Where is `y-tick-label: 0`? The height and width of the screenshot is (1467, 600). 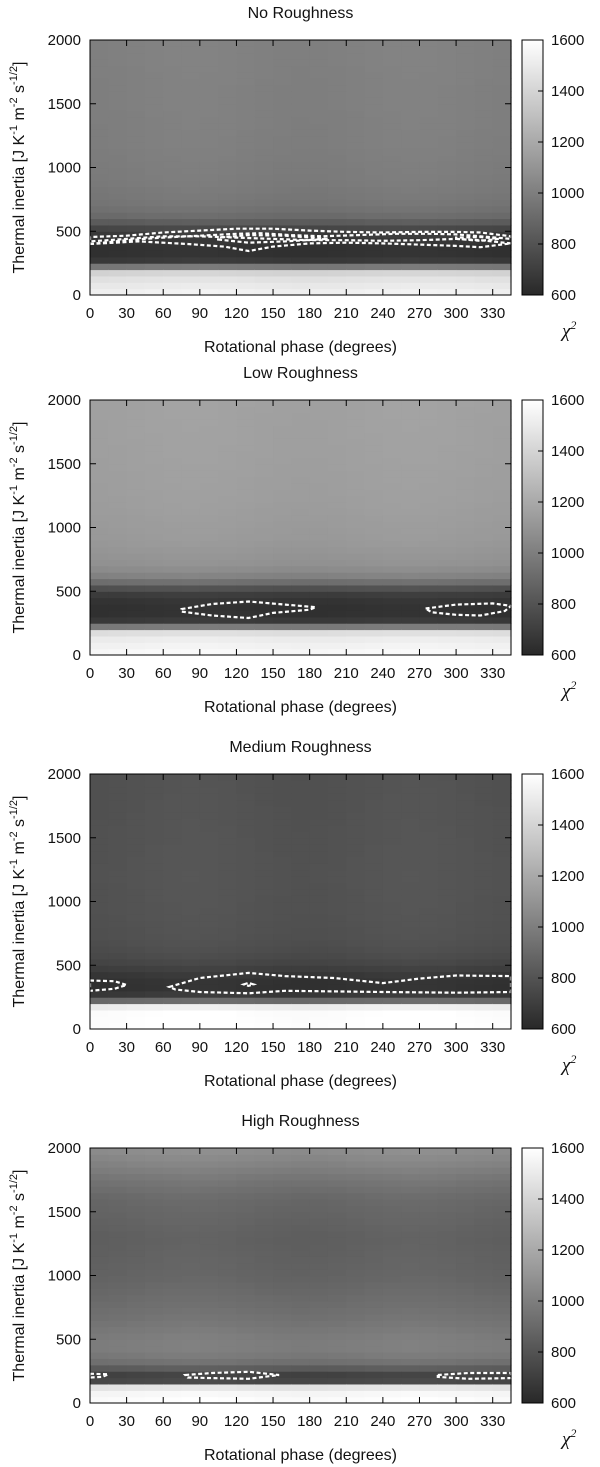
y-tick-label: 0 is located at coordinates (77, 1029).